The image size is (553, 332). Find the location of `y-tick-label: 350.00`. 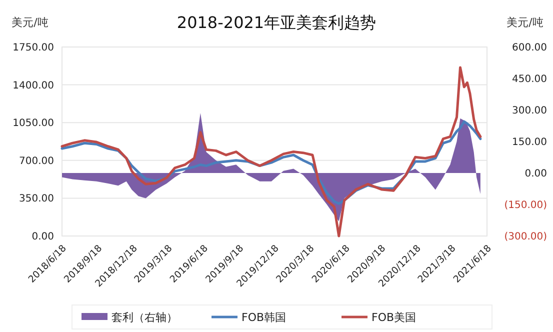

y-tick-label: 350.00 is located at coordinates (36, 199).